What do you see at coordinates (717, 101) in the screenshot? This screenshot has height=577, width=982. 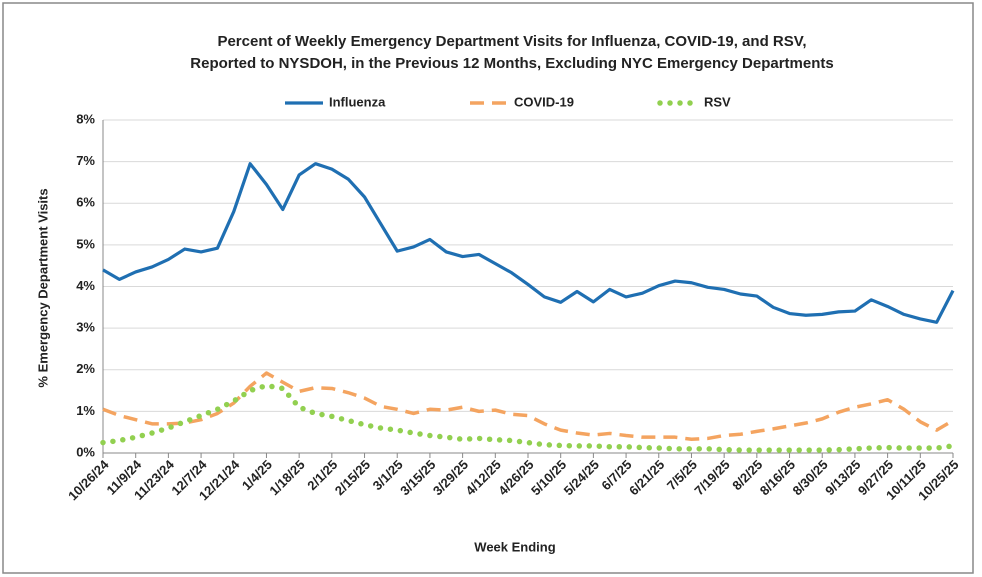 I see `legend-label: RSV` at bounding box center [717, 101].